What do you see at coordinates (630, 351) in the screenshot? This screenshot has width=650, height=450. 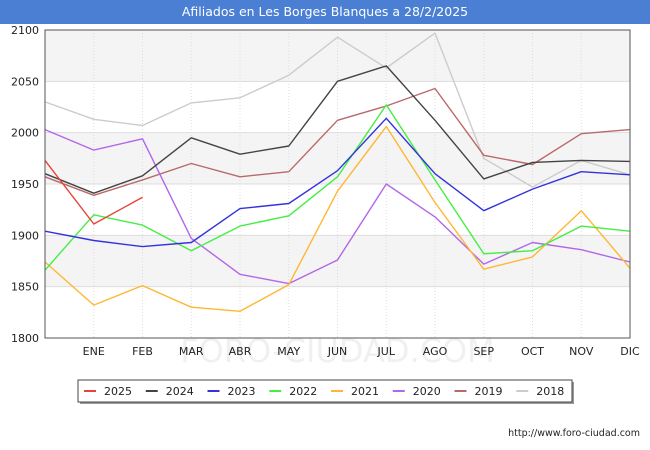 I see `x-tick-label: DIC` at bounding box center [630, 351].